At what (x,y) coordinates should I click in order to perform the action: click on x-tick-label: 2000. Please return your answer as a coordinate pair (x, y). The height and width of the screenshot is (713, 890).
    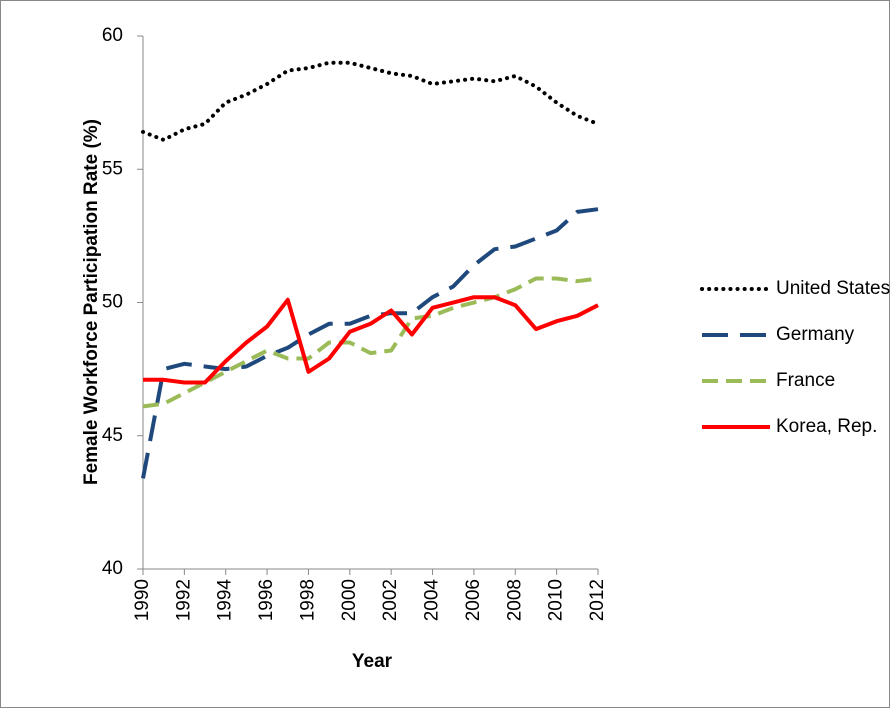
    Looking at the image, I should click on (349, 600).